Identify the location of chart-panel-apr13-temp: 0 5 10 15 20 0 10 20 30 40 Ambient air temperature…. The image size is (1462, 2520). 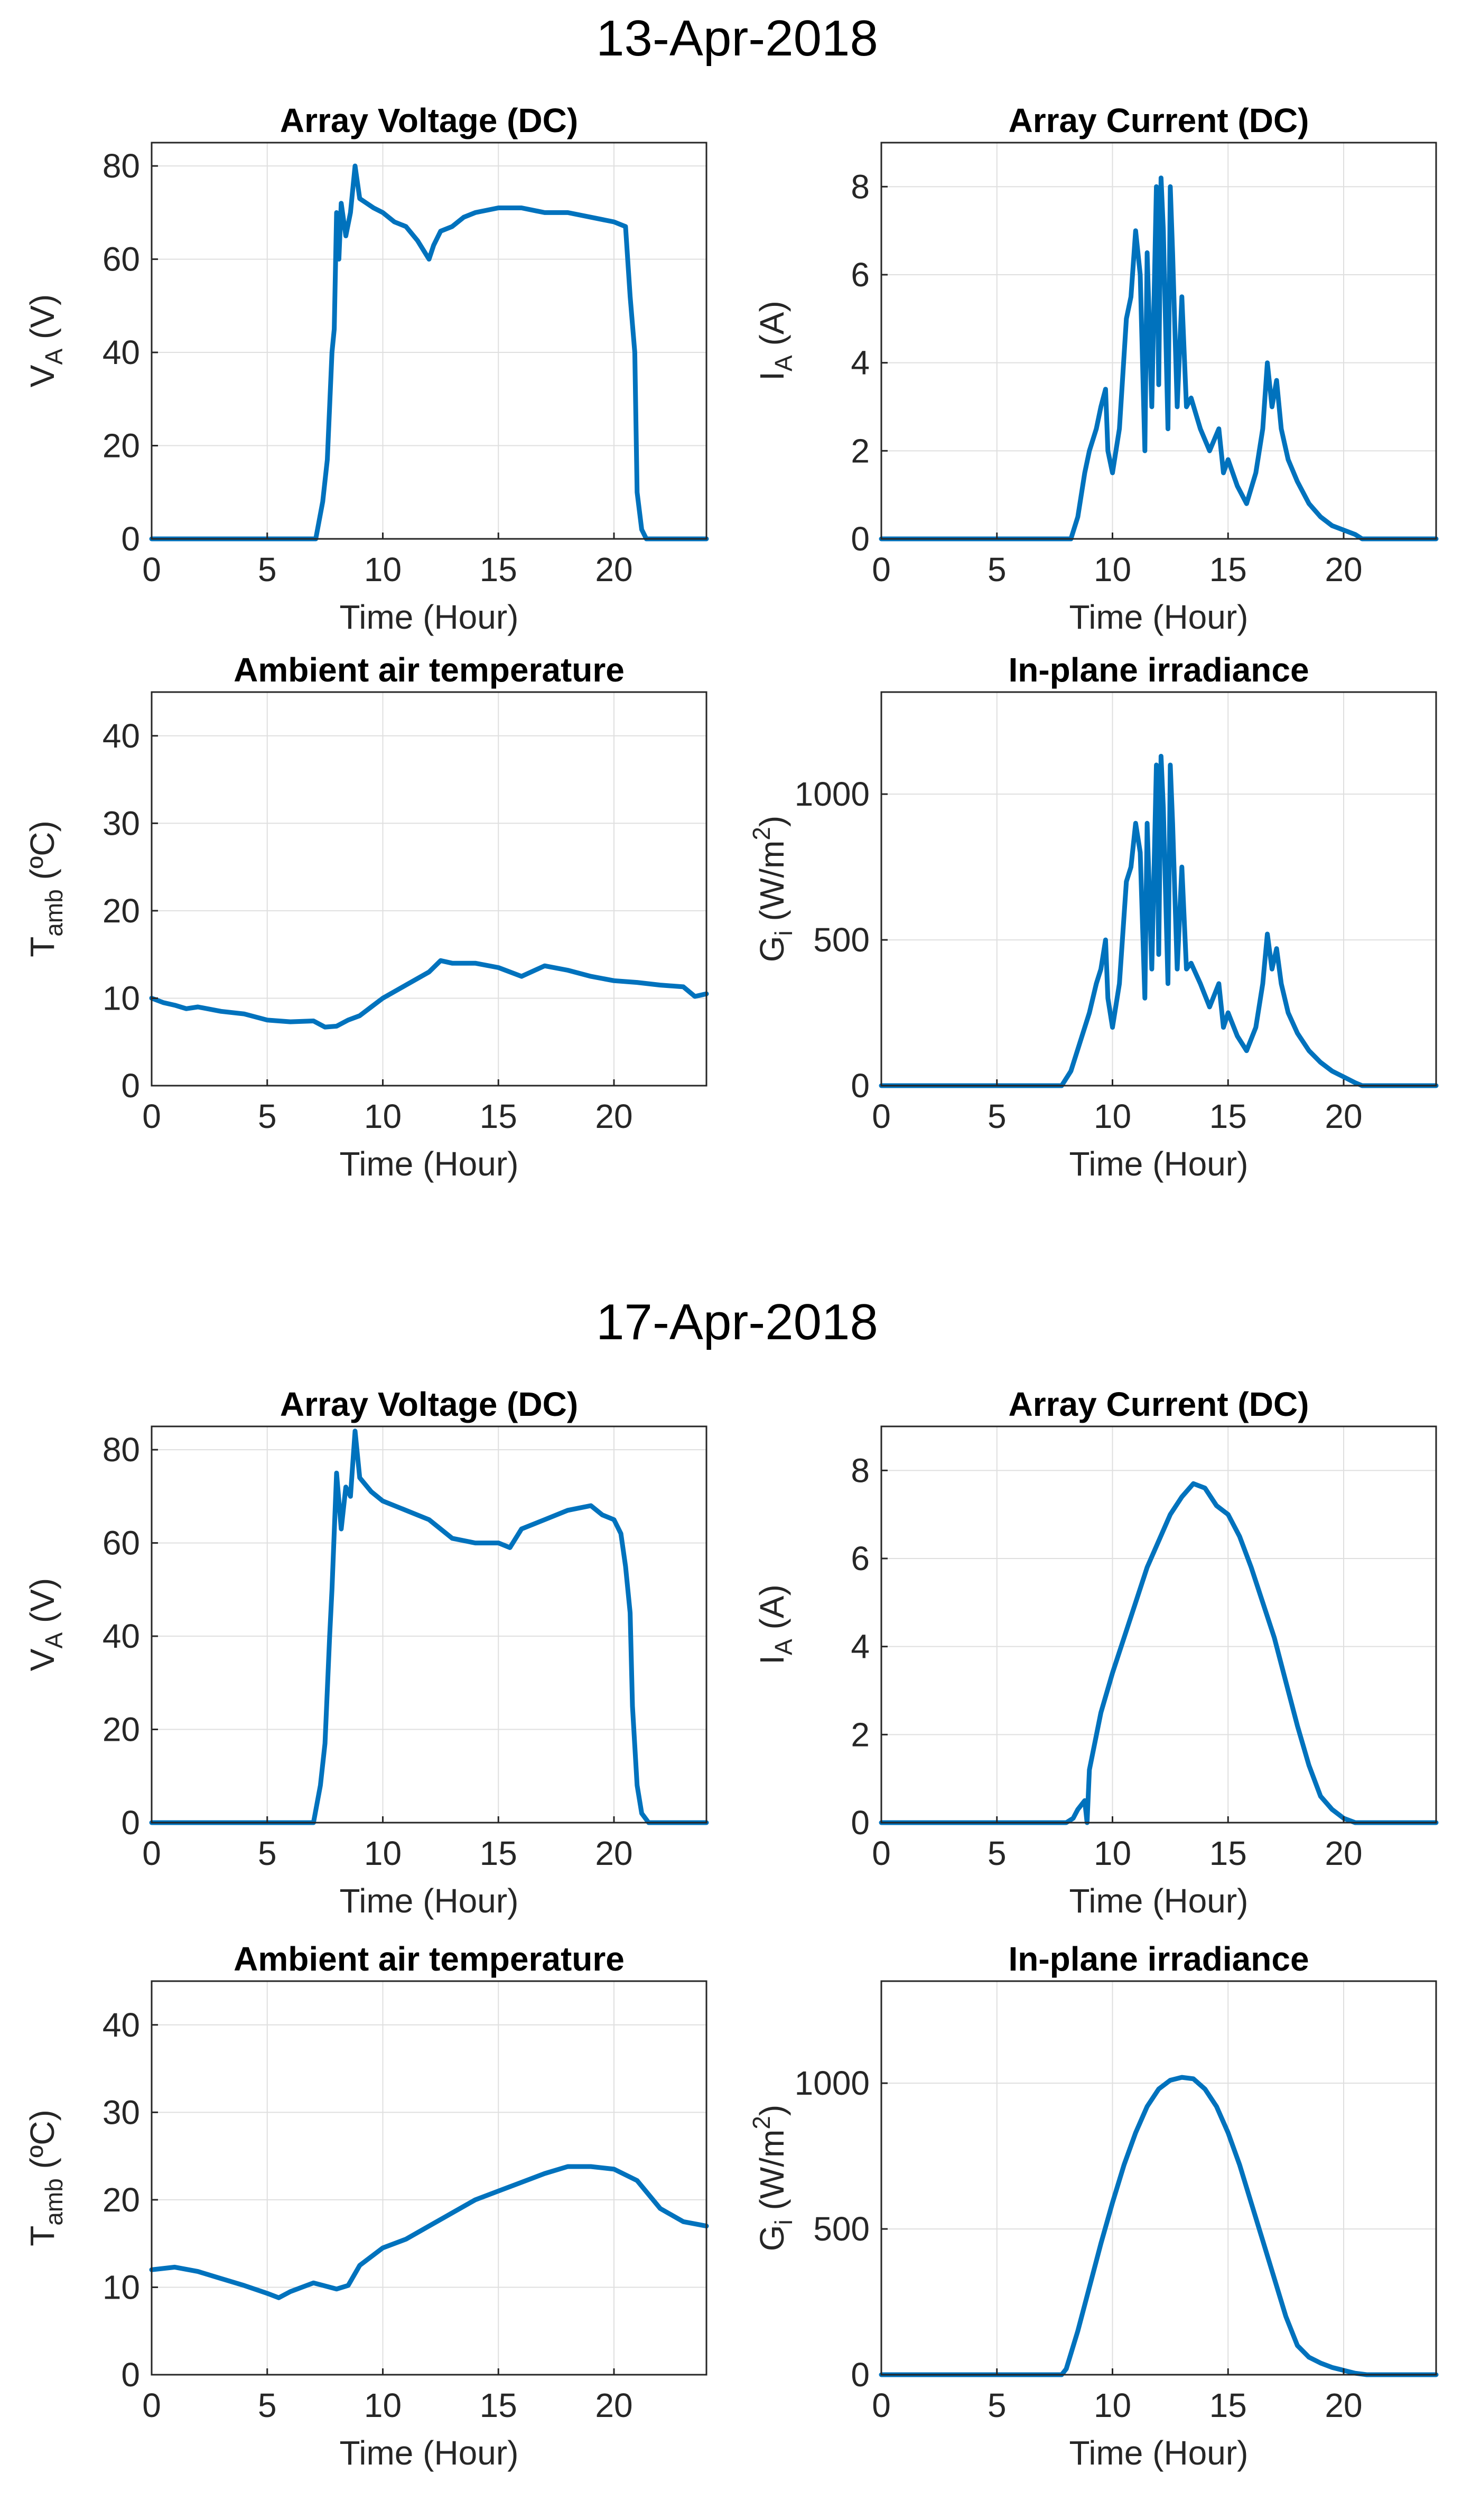
(366, 917).